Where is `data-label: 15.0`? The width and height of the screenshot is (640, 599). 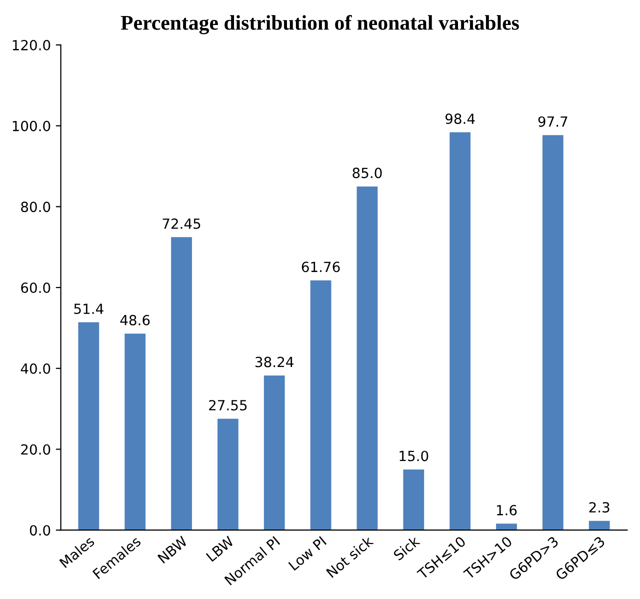
data-label: 15.0 is located at coordinates (414, 456).